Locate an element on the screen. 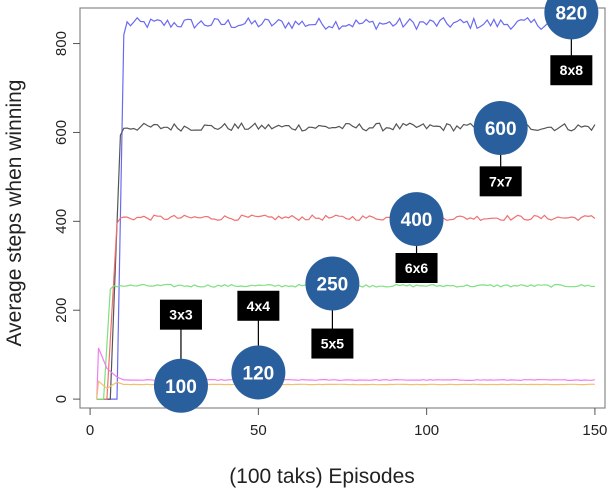  y-tick-label: 800 is located at coordinates (61, 43).